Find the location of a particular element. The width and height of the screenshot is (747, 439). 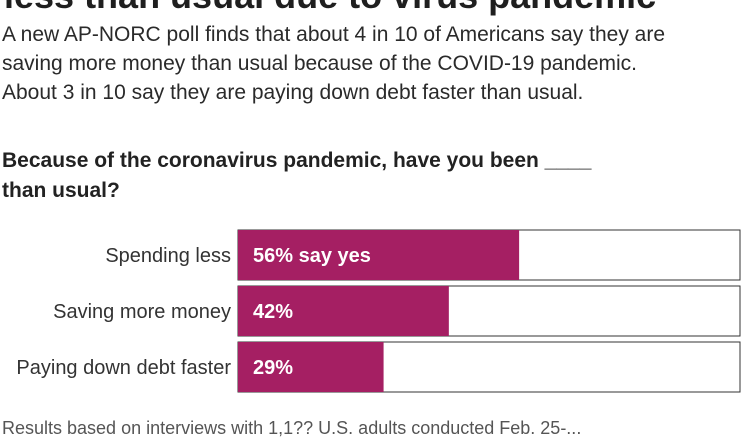

category-label: Paying down debt faster is located at coordinates (123, 368).